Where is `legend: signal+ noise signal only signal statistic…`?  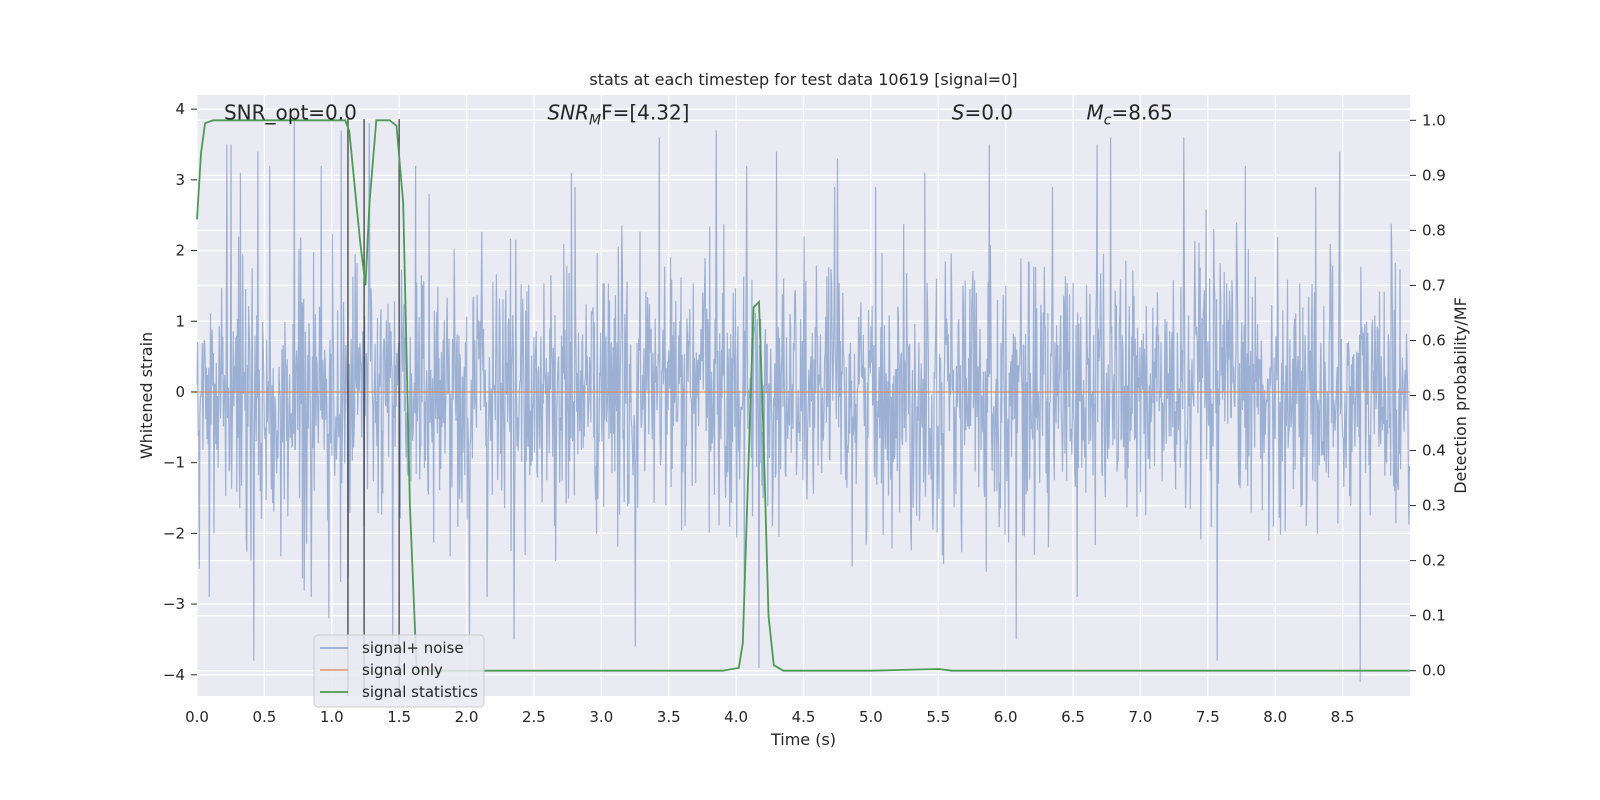 legend: signal+ noise signal only signal statistic… is located at coordinates (399, 671).